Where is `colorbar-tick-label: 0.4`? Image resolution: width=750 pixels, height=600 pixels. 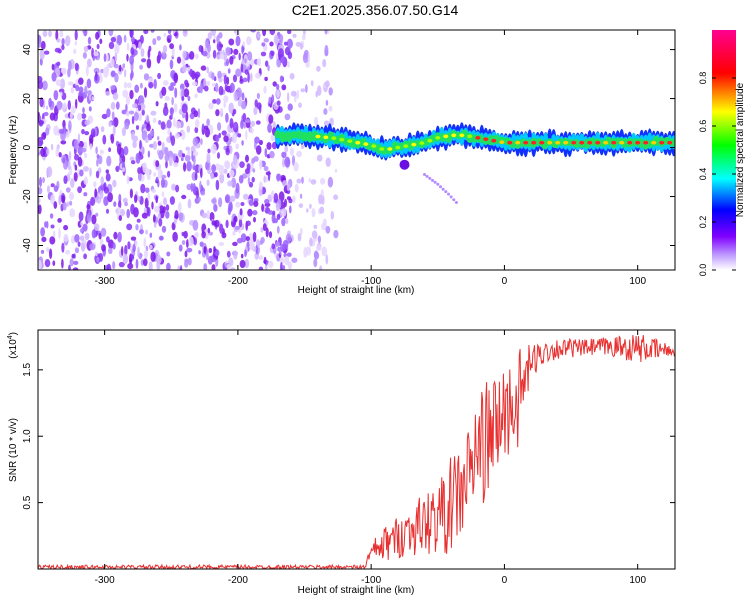 colorbar-tick-label: 0.4 is located at coordinates (703, 174).